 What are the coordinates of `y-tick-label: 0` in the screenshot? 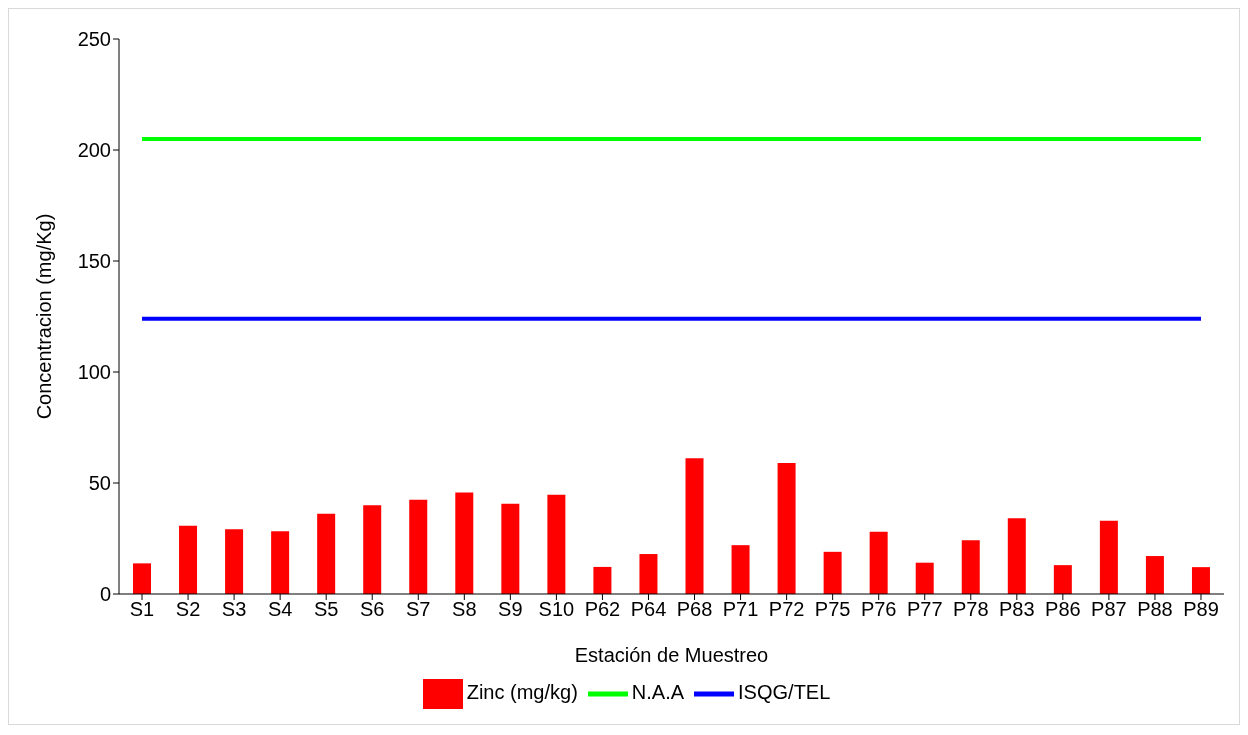 It's located at (105, 594).